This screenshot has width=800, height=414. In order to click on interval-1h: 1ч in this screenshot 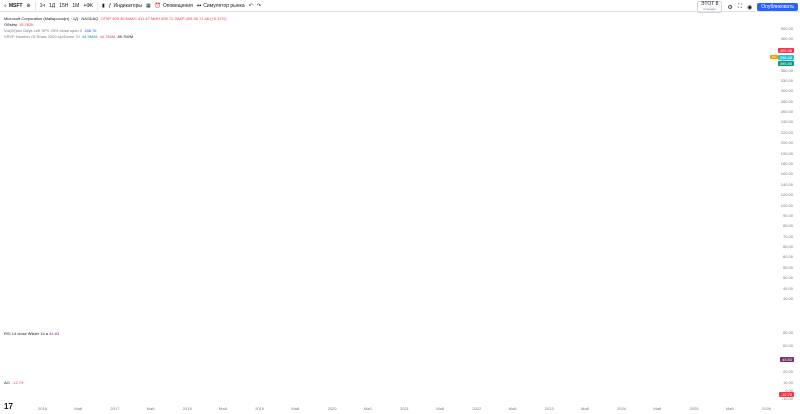, I will do `click(42, 5)`.